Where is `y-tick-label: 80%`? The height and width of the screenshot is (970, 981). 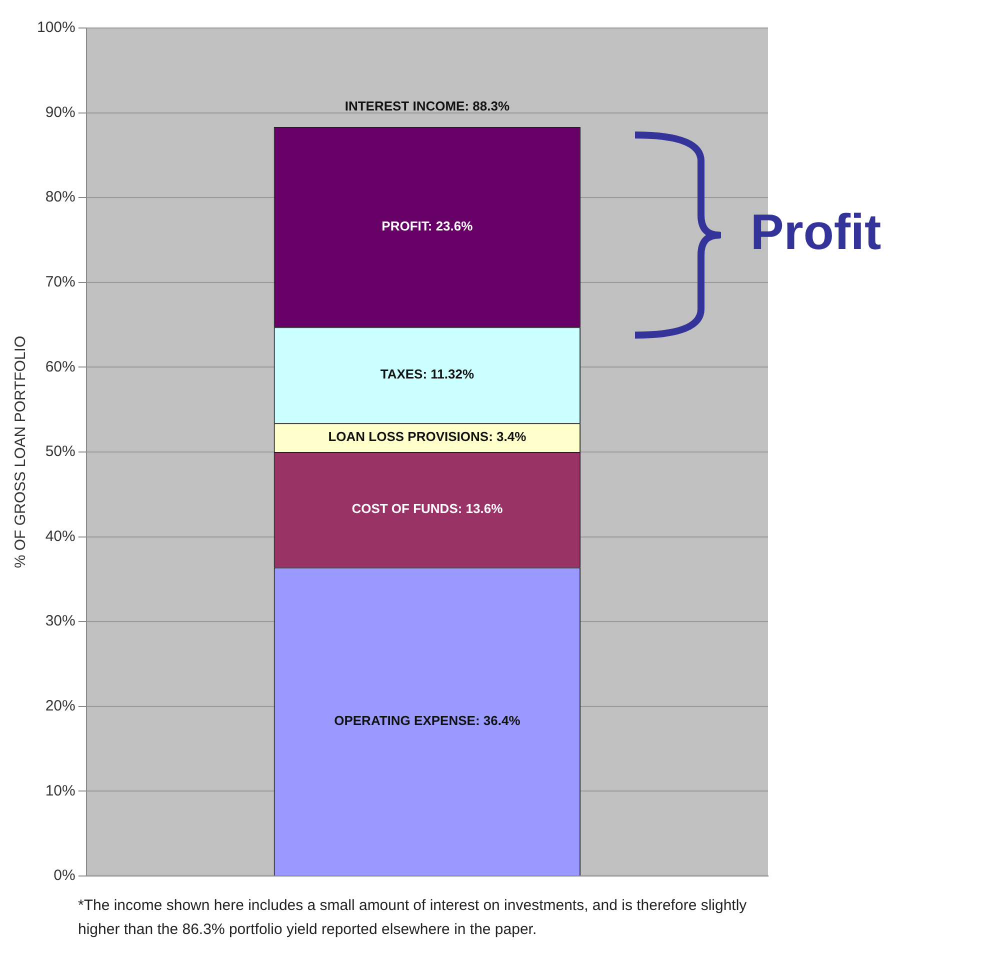 y-tick-label: 80% is located at coordinates (60, 197).